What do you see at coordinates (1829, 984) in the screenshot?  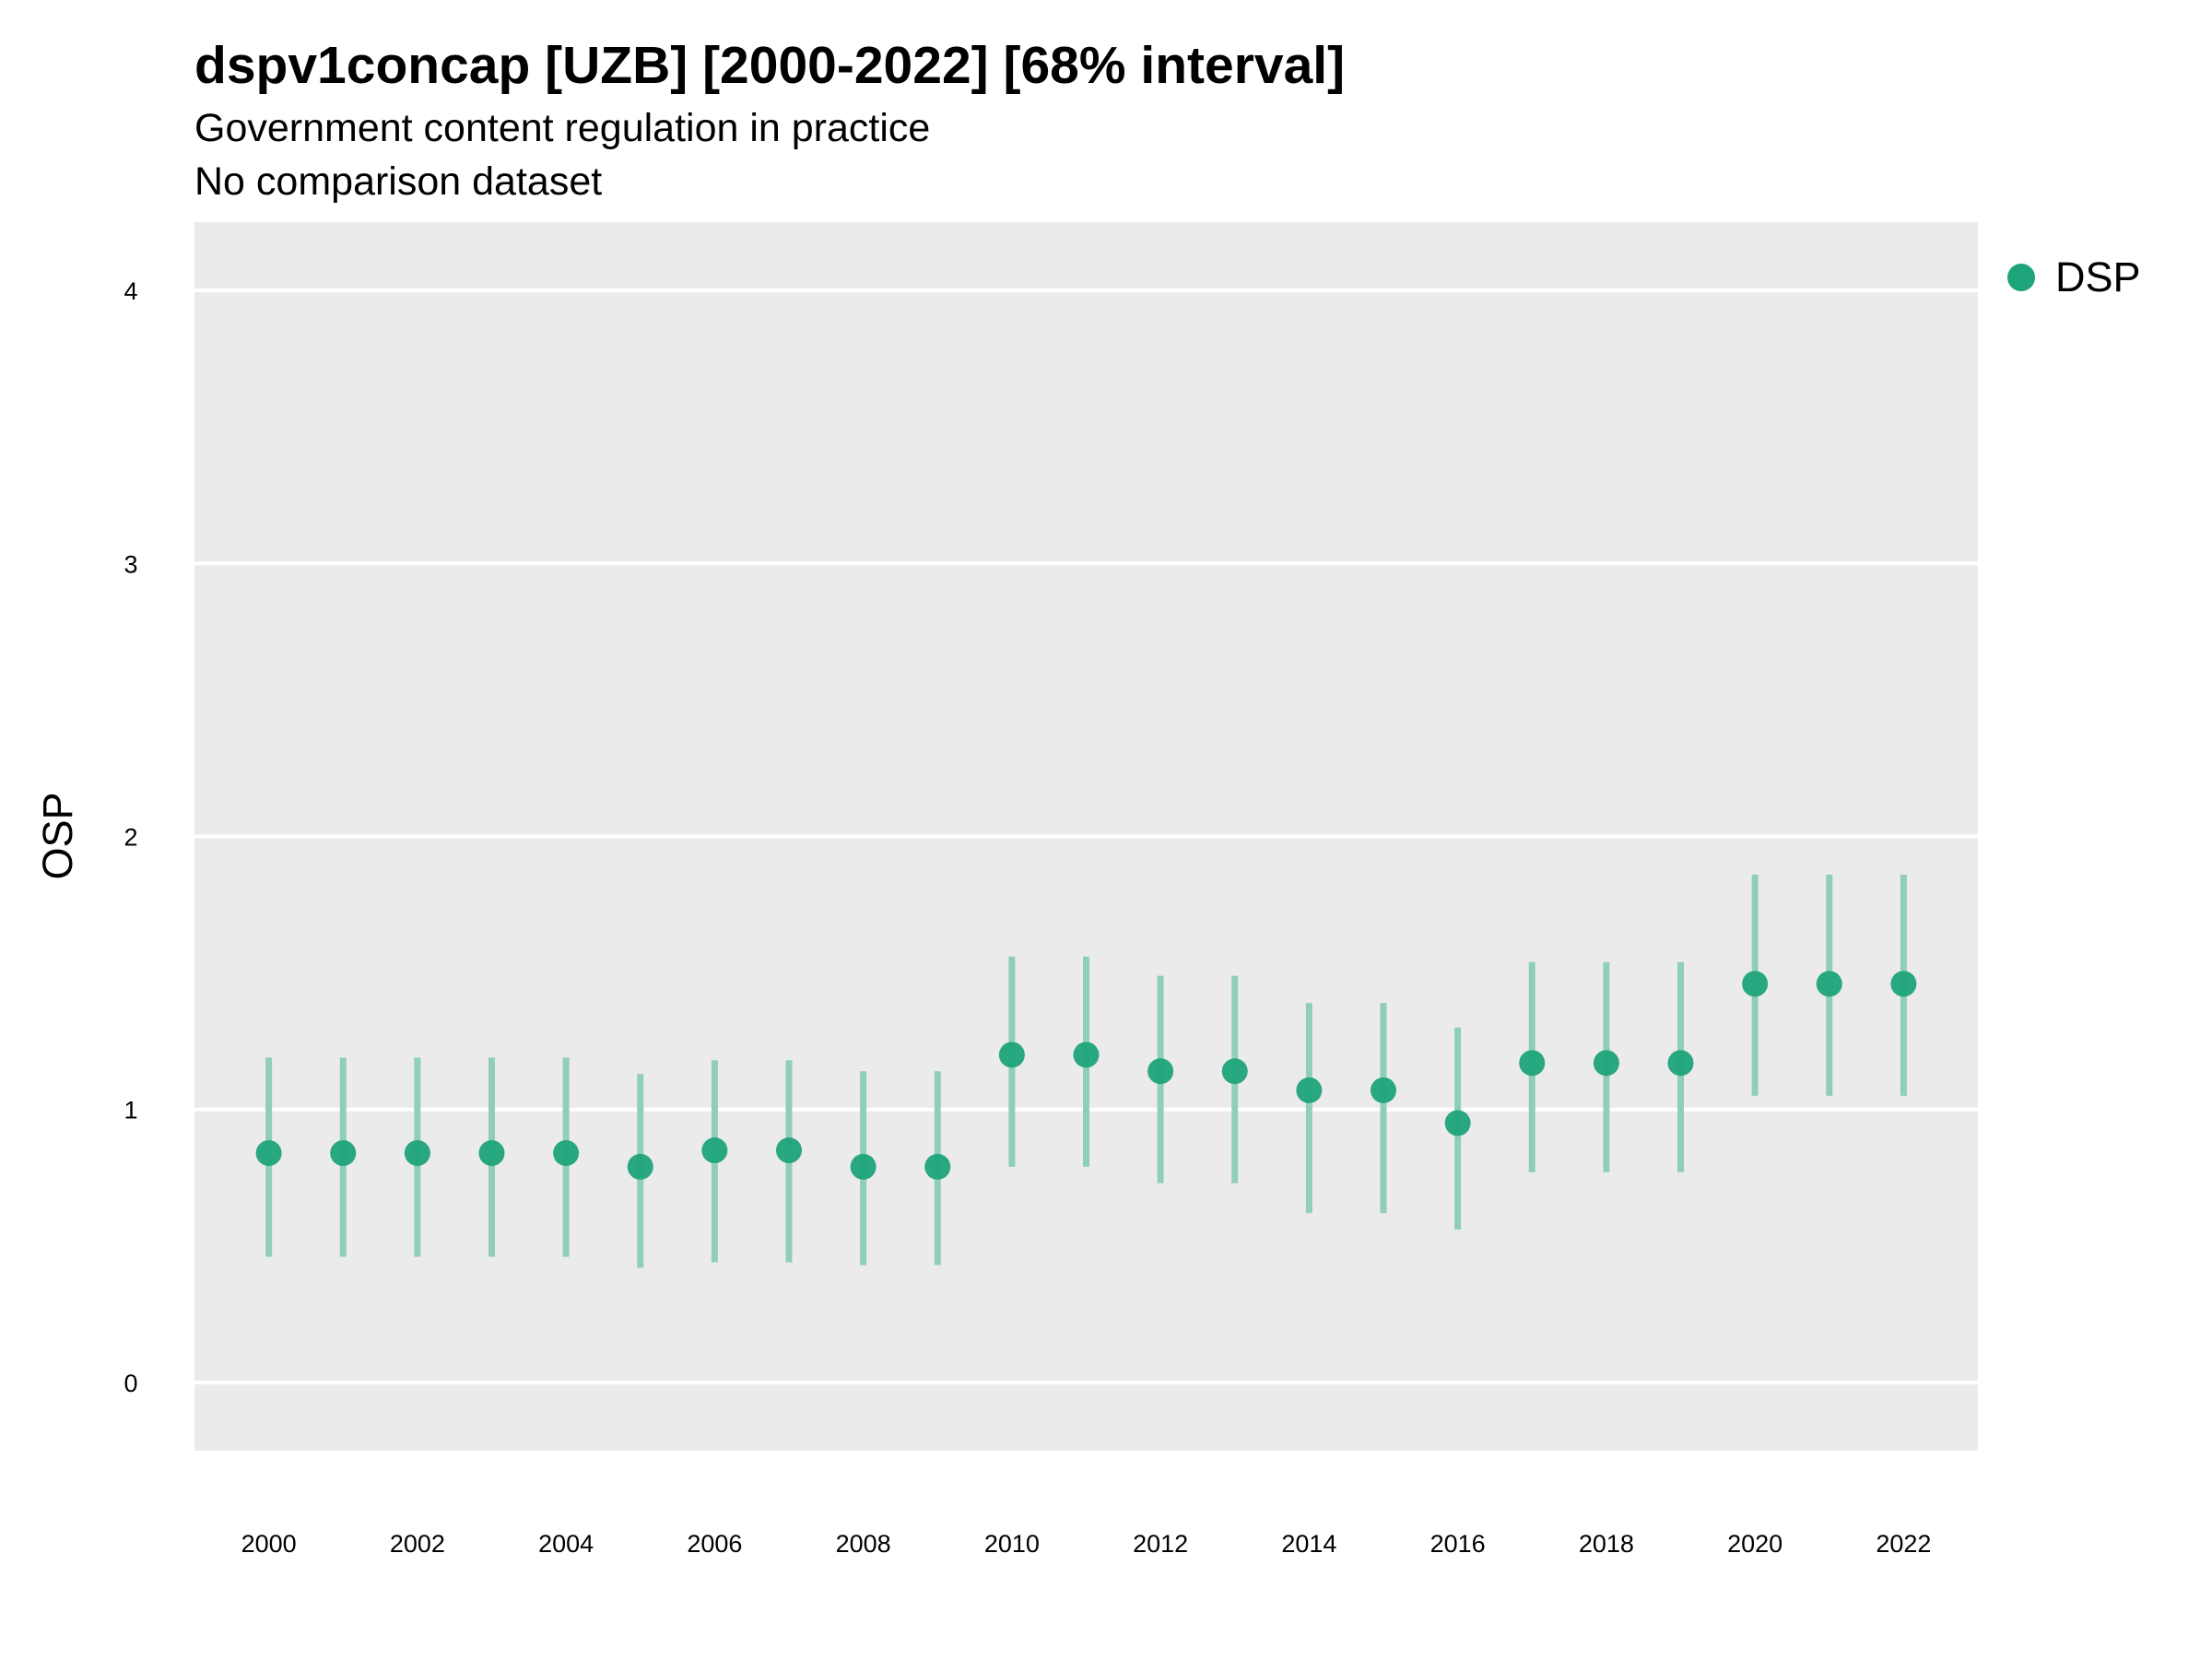 I see `data-point-2021` at bounding box center [1829, 984].